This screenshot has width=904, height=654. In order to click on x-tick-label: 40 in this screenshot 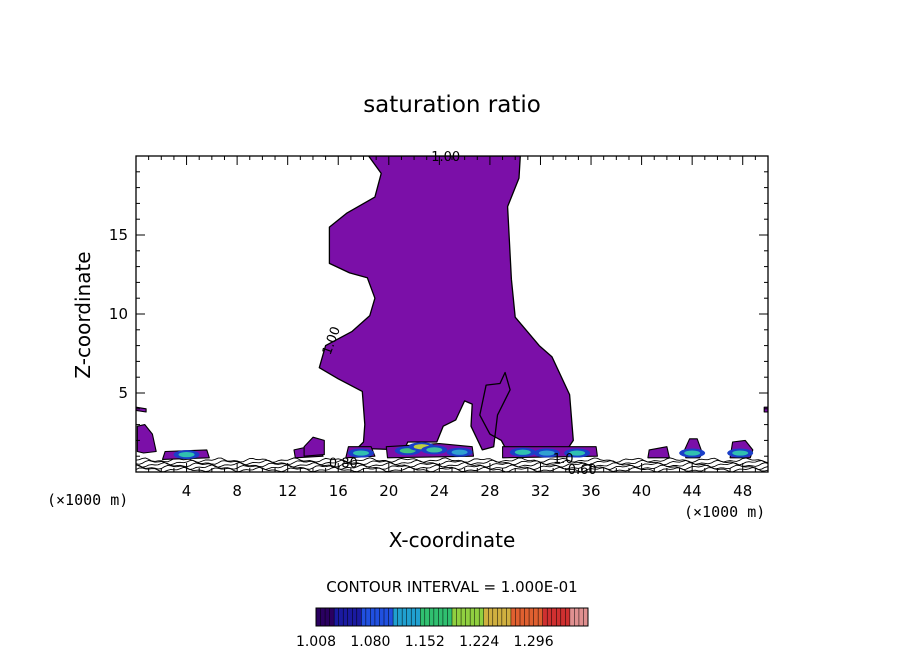, I will do `click(641, 491)`.